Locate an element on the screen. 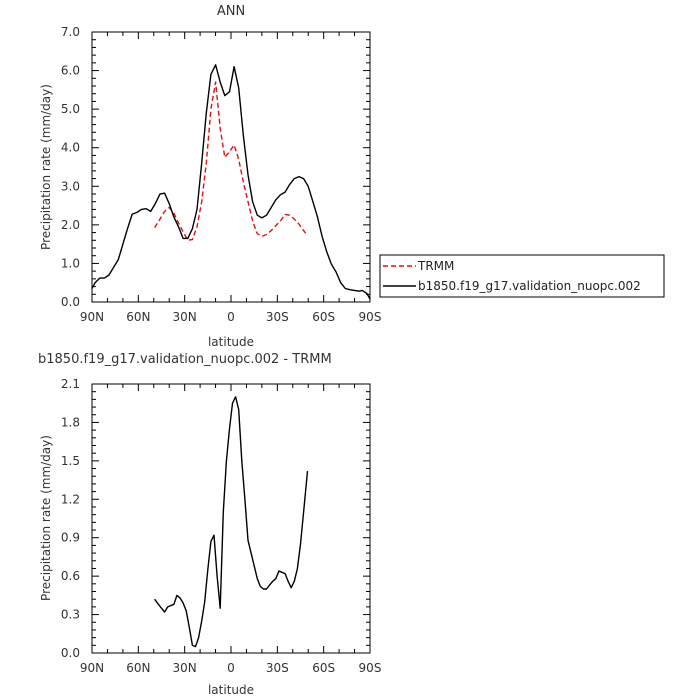  y-tick-label: 1.8 is located at coordinates (70, 422).